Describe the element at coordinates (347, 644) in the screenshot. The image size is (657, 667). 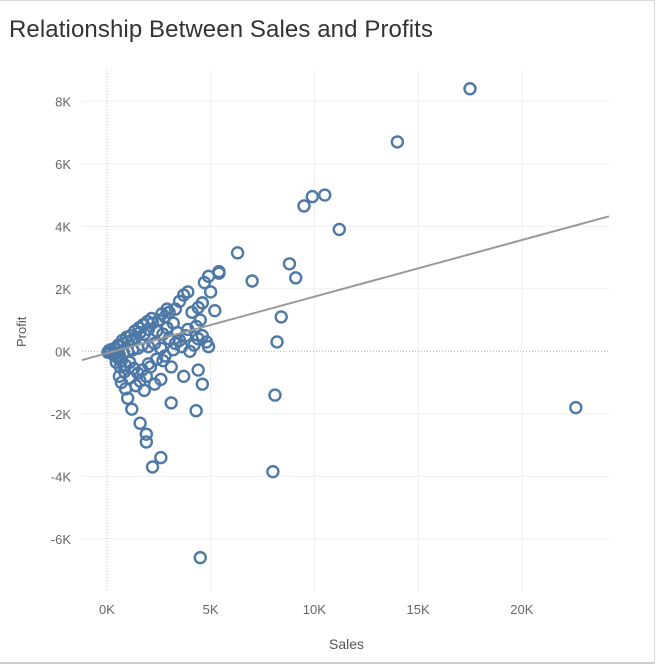
I see `x-axis-label: Sales` at that location.